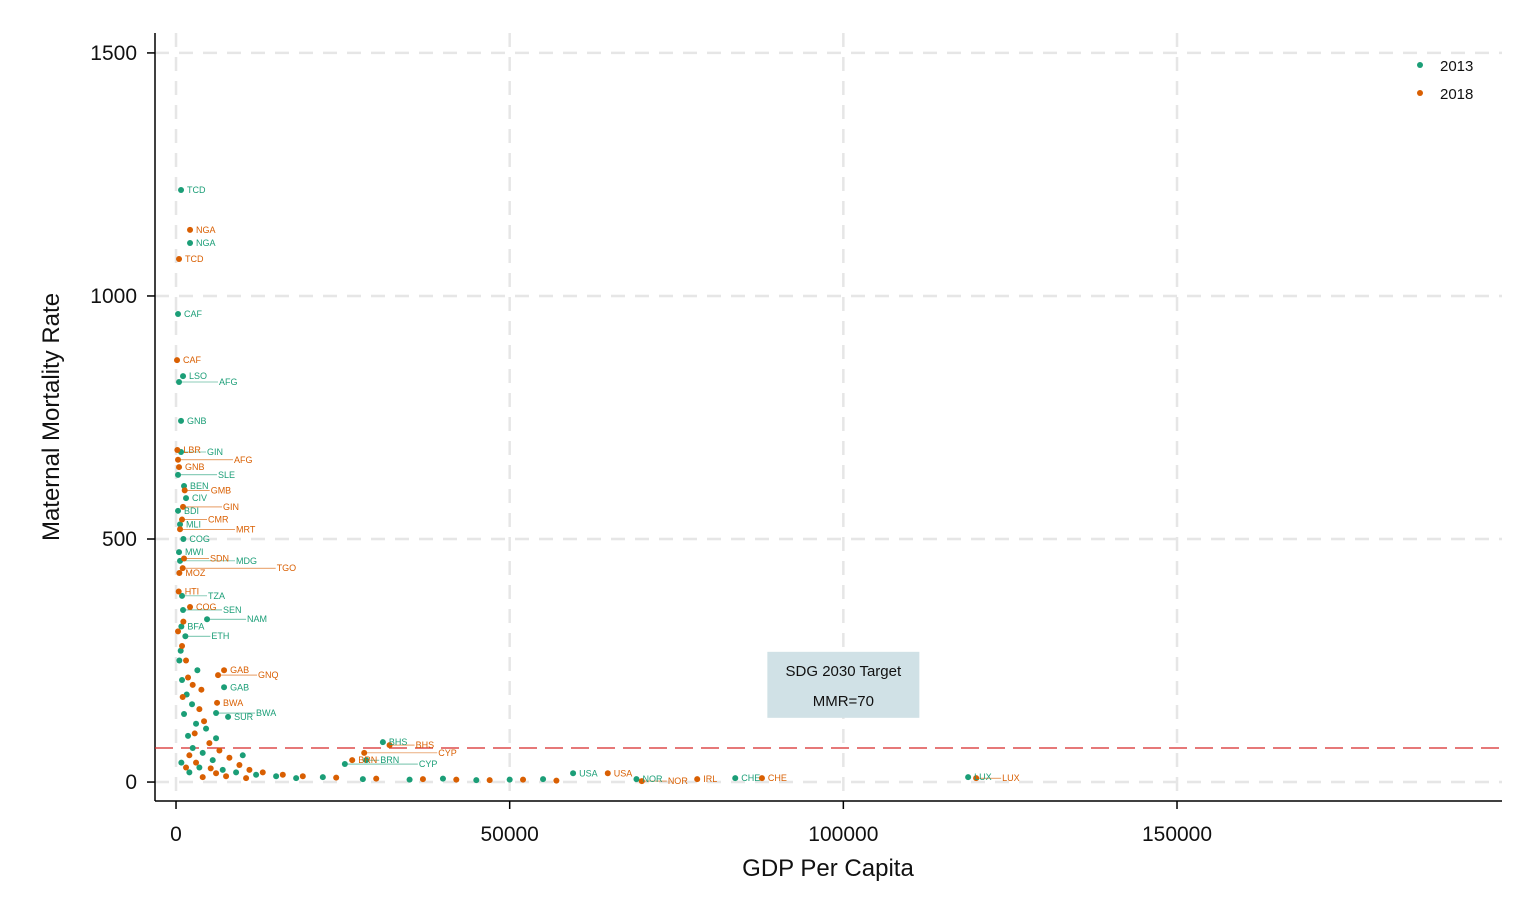 This screenshot has width=1536, height=921. Describe the element at coordinates (983, 777) in the screenshot. I see `point-label: LUX` at that location.